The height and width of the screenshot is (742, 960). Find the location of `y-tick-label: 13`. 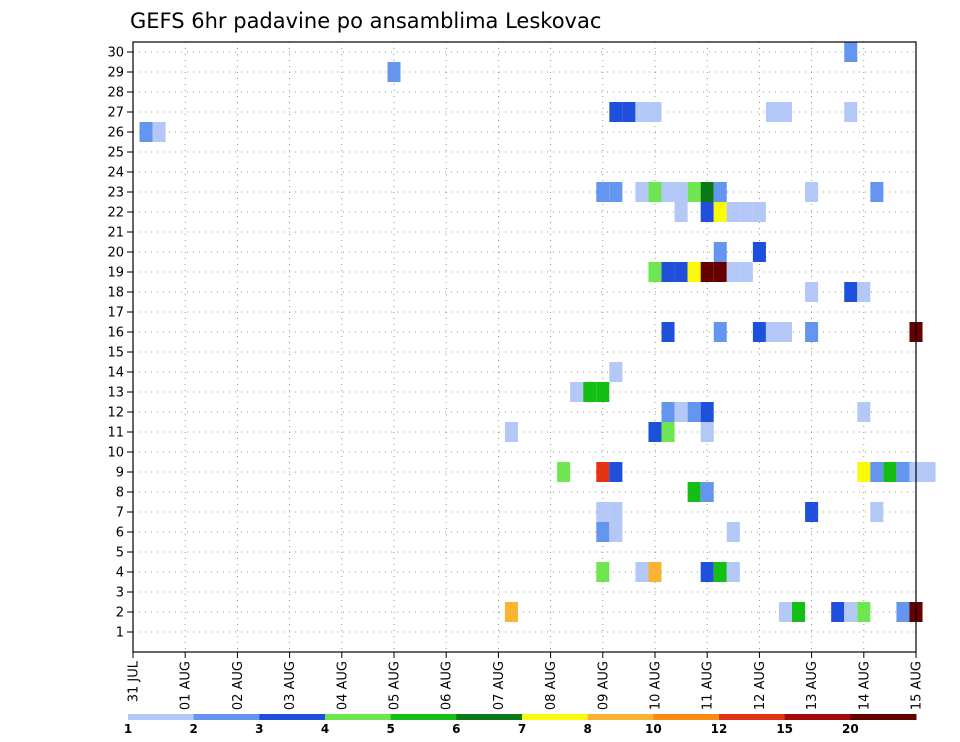

y-tick-label: 13 is located at coordinates (115, 393).